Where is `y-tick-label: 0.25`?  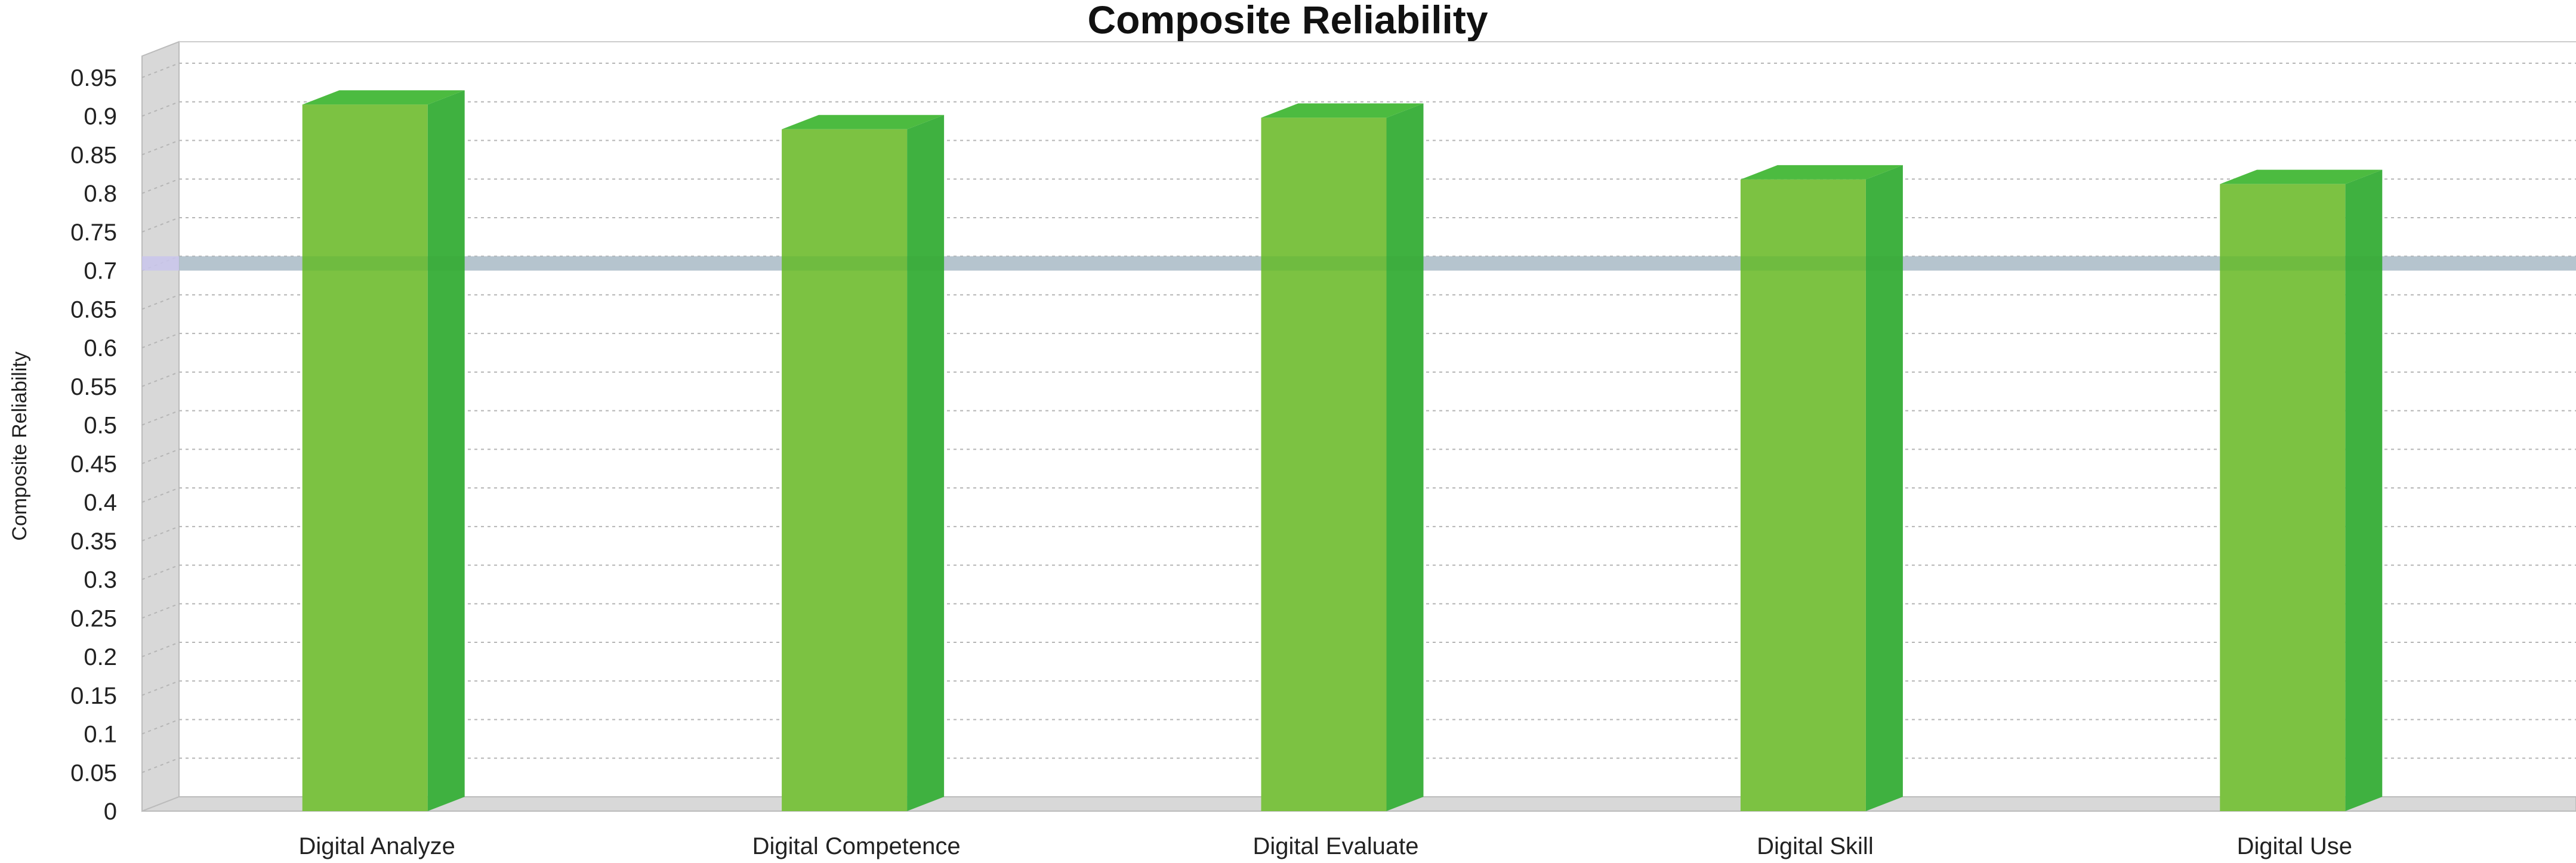 y-tick-label: 0.25 is located at coordinates (94, 618).